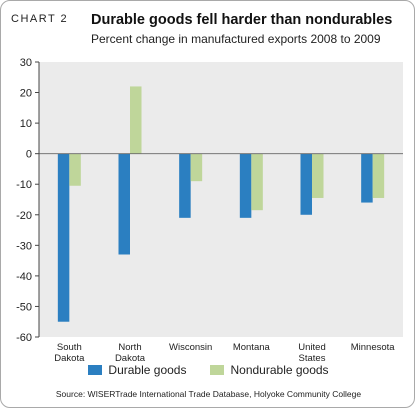 The height and width of the screenshot is (408, 415). Describe the element at coordinates (311, 347) in the screenshot. I see `category-label: United` at that location.